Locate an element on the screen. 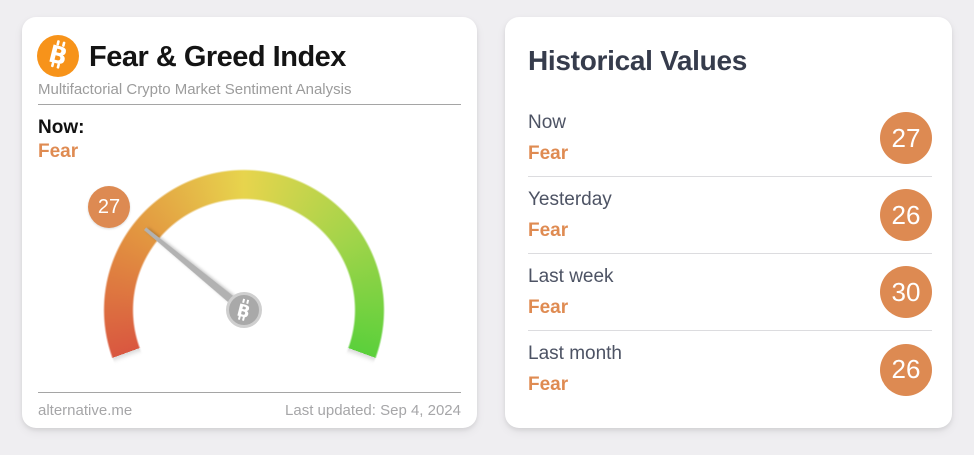  history-row-last-week: Last week Fear 30 is located at coordinates (730, 292).